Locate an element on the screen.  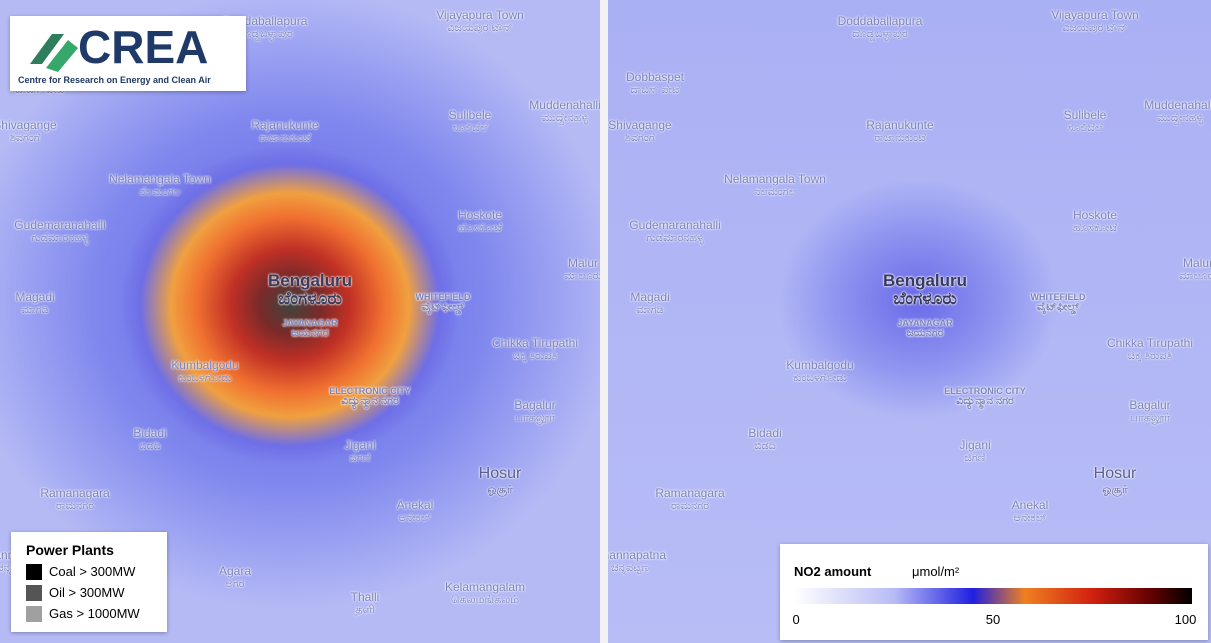
place-local-name: ಚನ್ನಪಟ್ಟಣ is located at coordinates (630, 568).